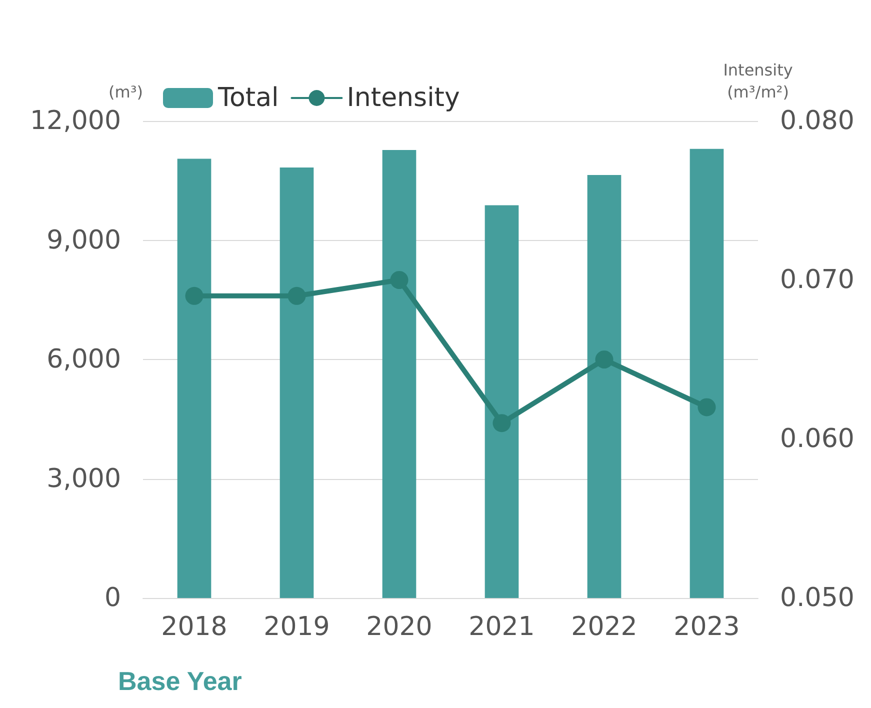 The image size is (871, 708). Describe the element at coordinates (194, 627) in the screenshot. I see `x-tick-label: 2018` at that location.